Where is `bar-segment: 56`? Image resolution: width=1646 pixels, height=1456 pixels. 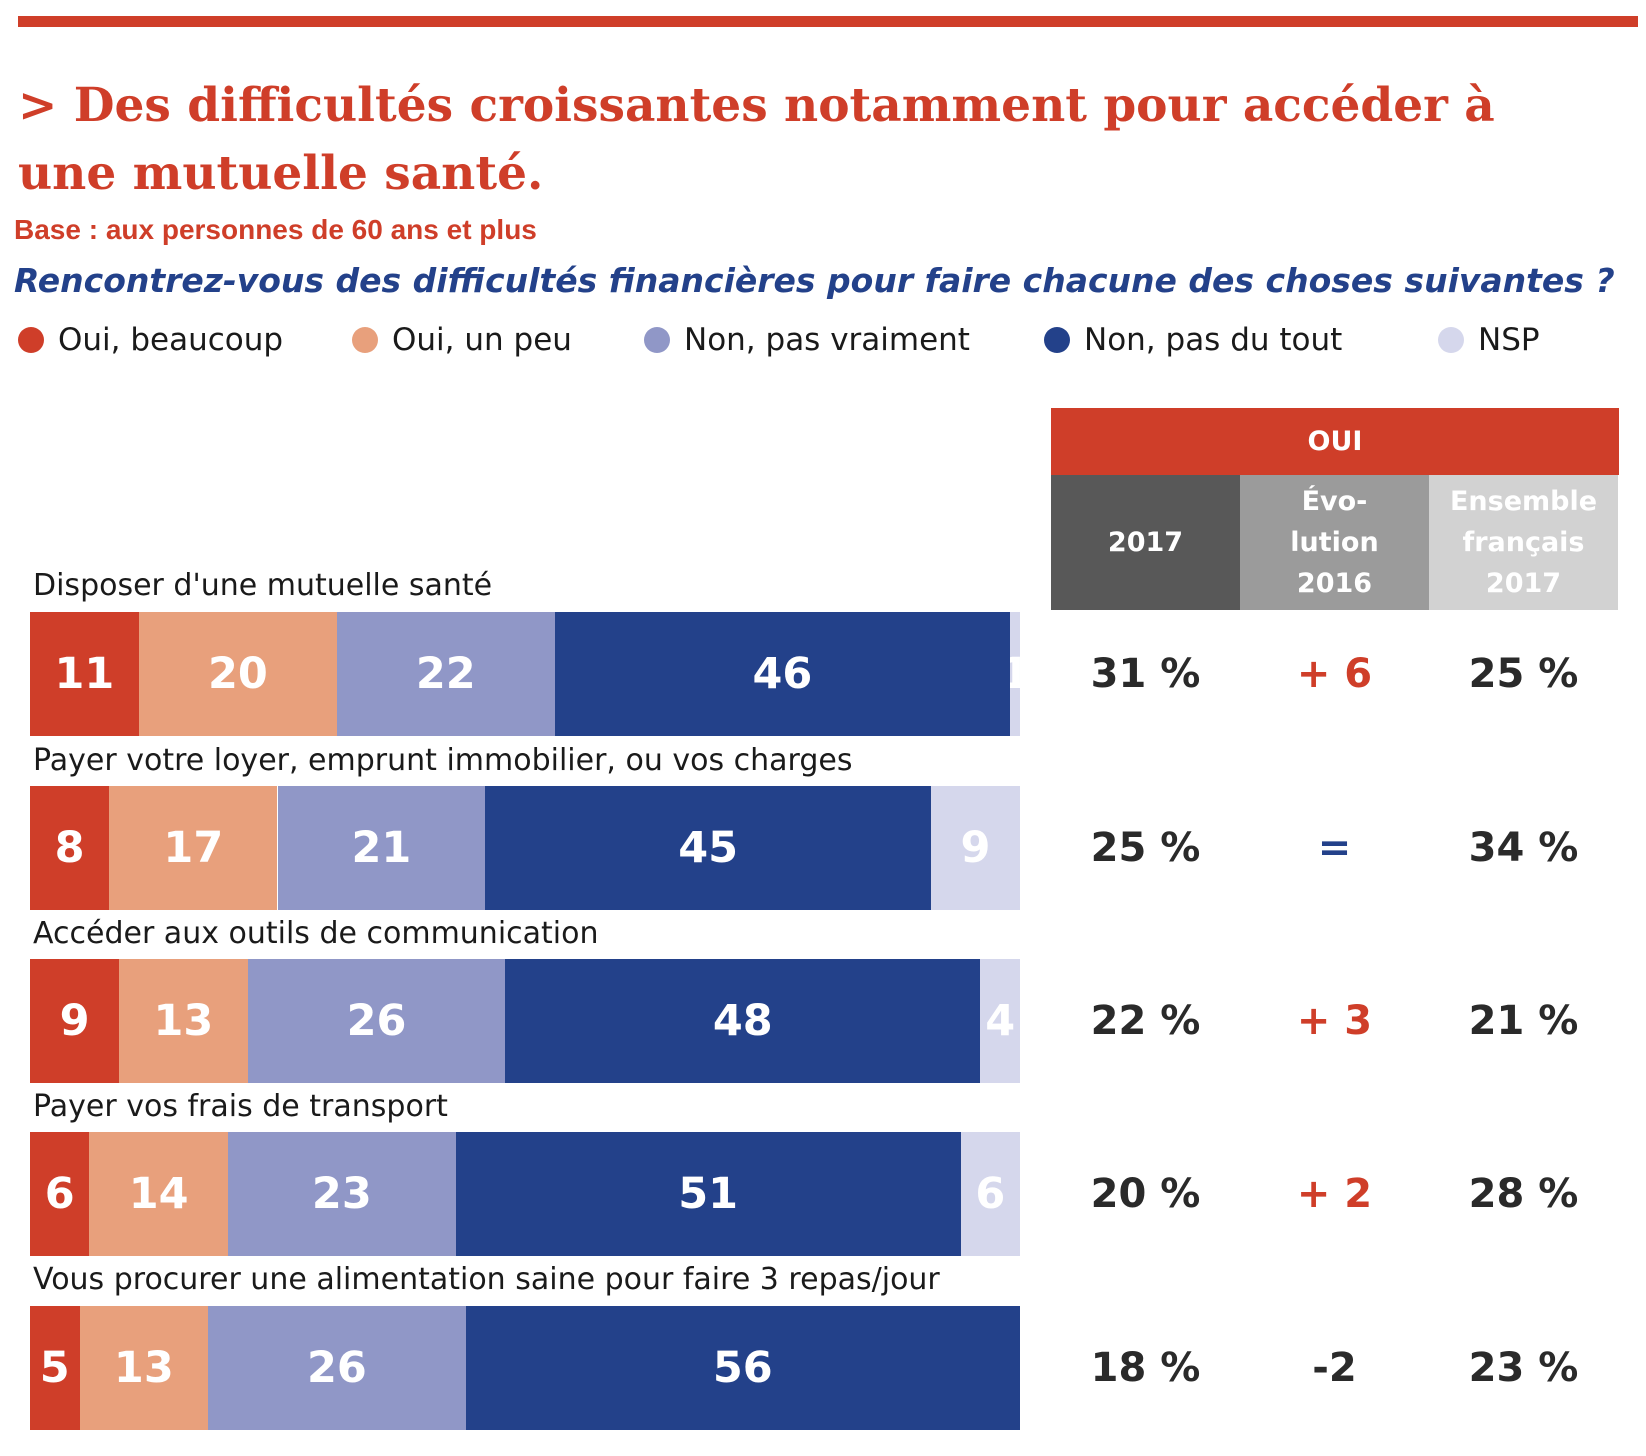
bar-segment: 56 is located at coordinates (742, 1368).